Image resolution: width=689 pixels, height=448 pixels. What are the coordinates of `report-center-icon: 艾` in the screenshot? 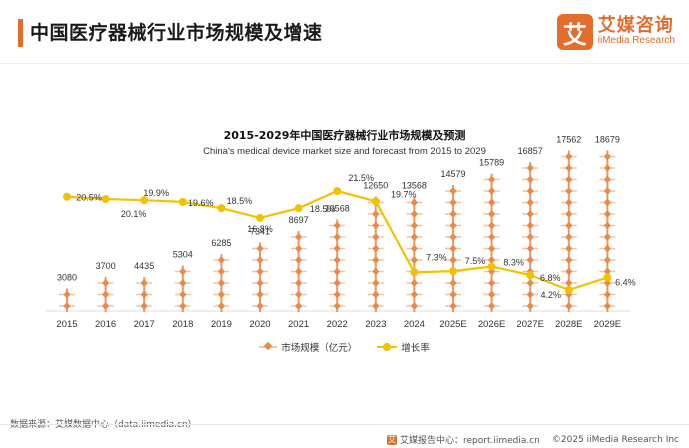 It's located at (391, 439).